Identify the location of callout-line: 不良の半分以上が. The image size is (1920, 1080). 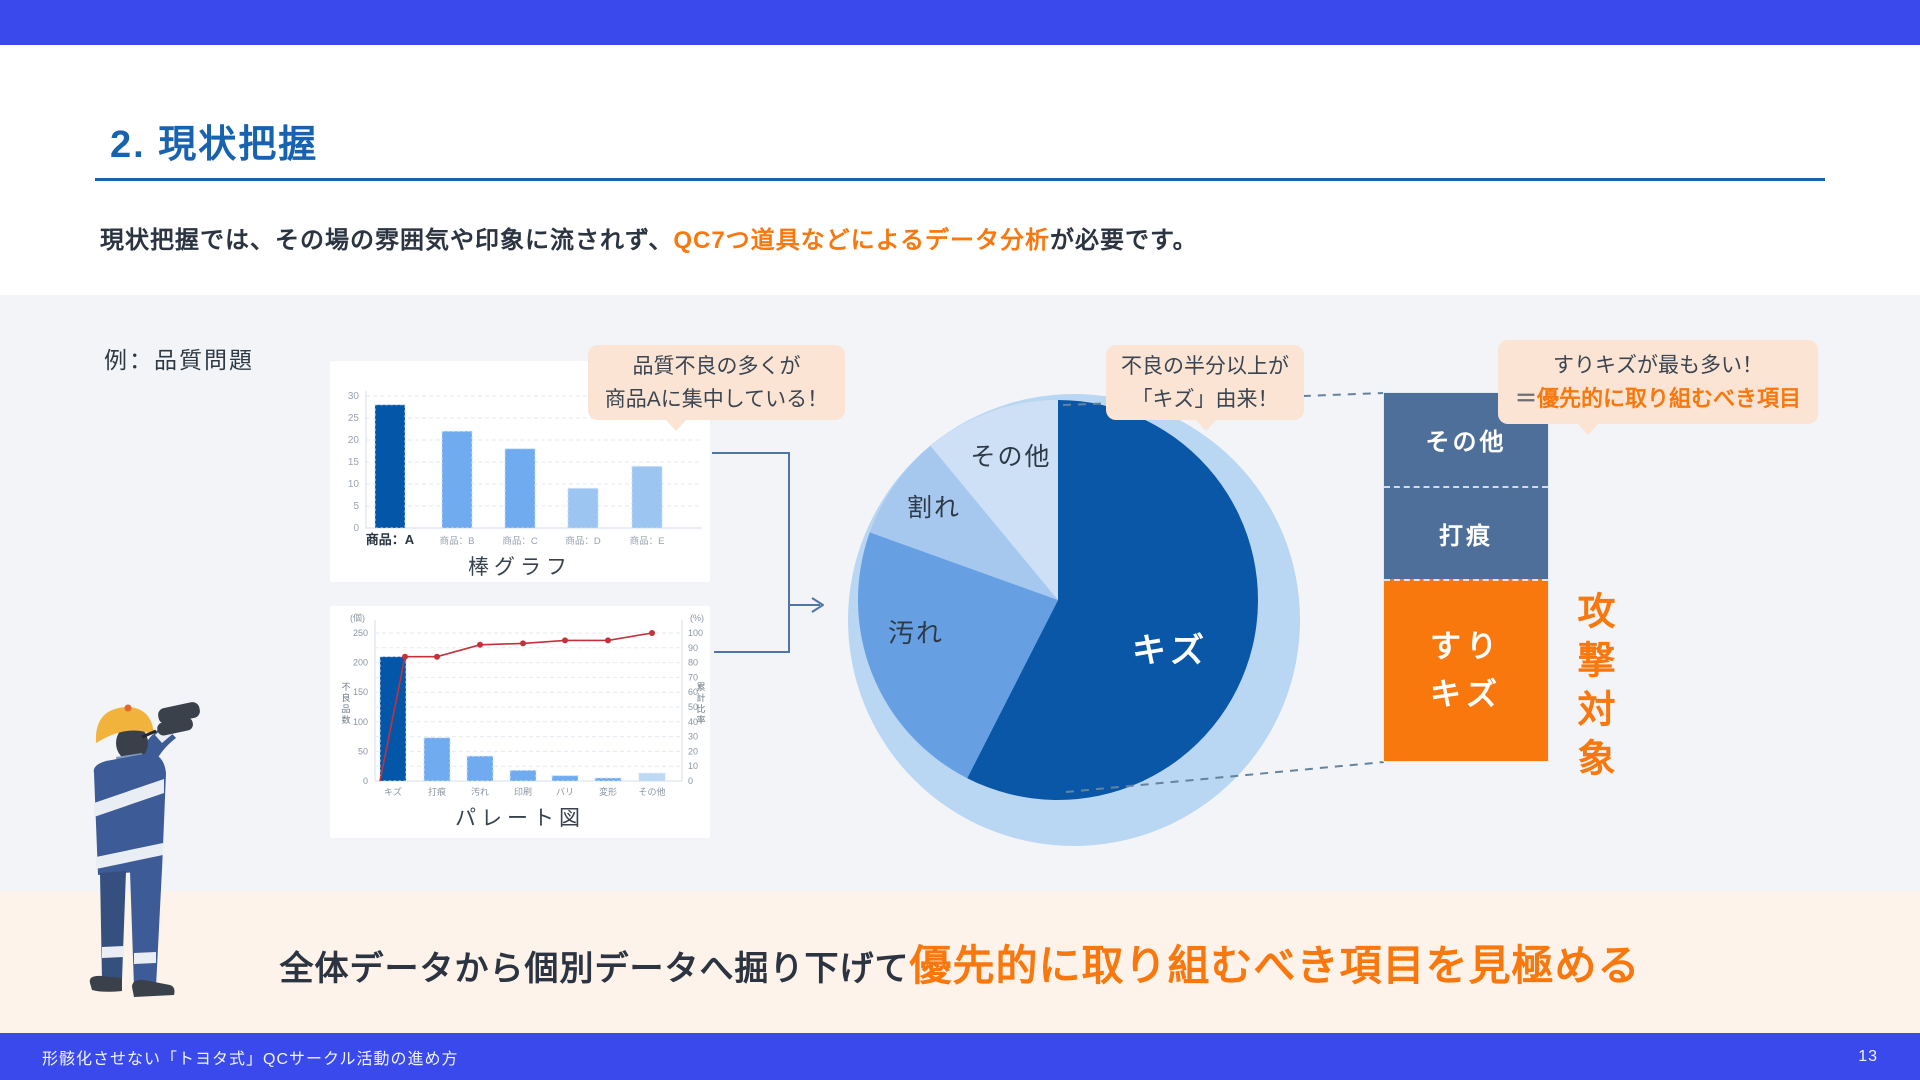
(1205, 366).